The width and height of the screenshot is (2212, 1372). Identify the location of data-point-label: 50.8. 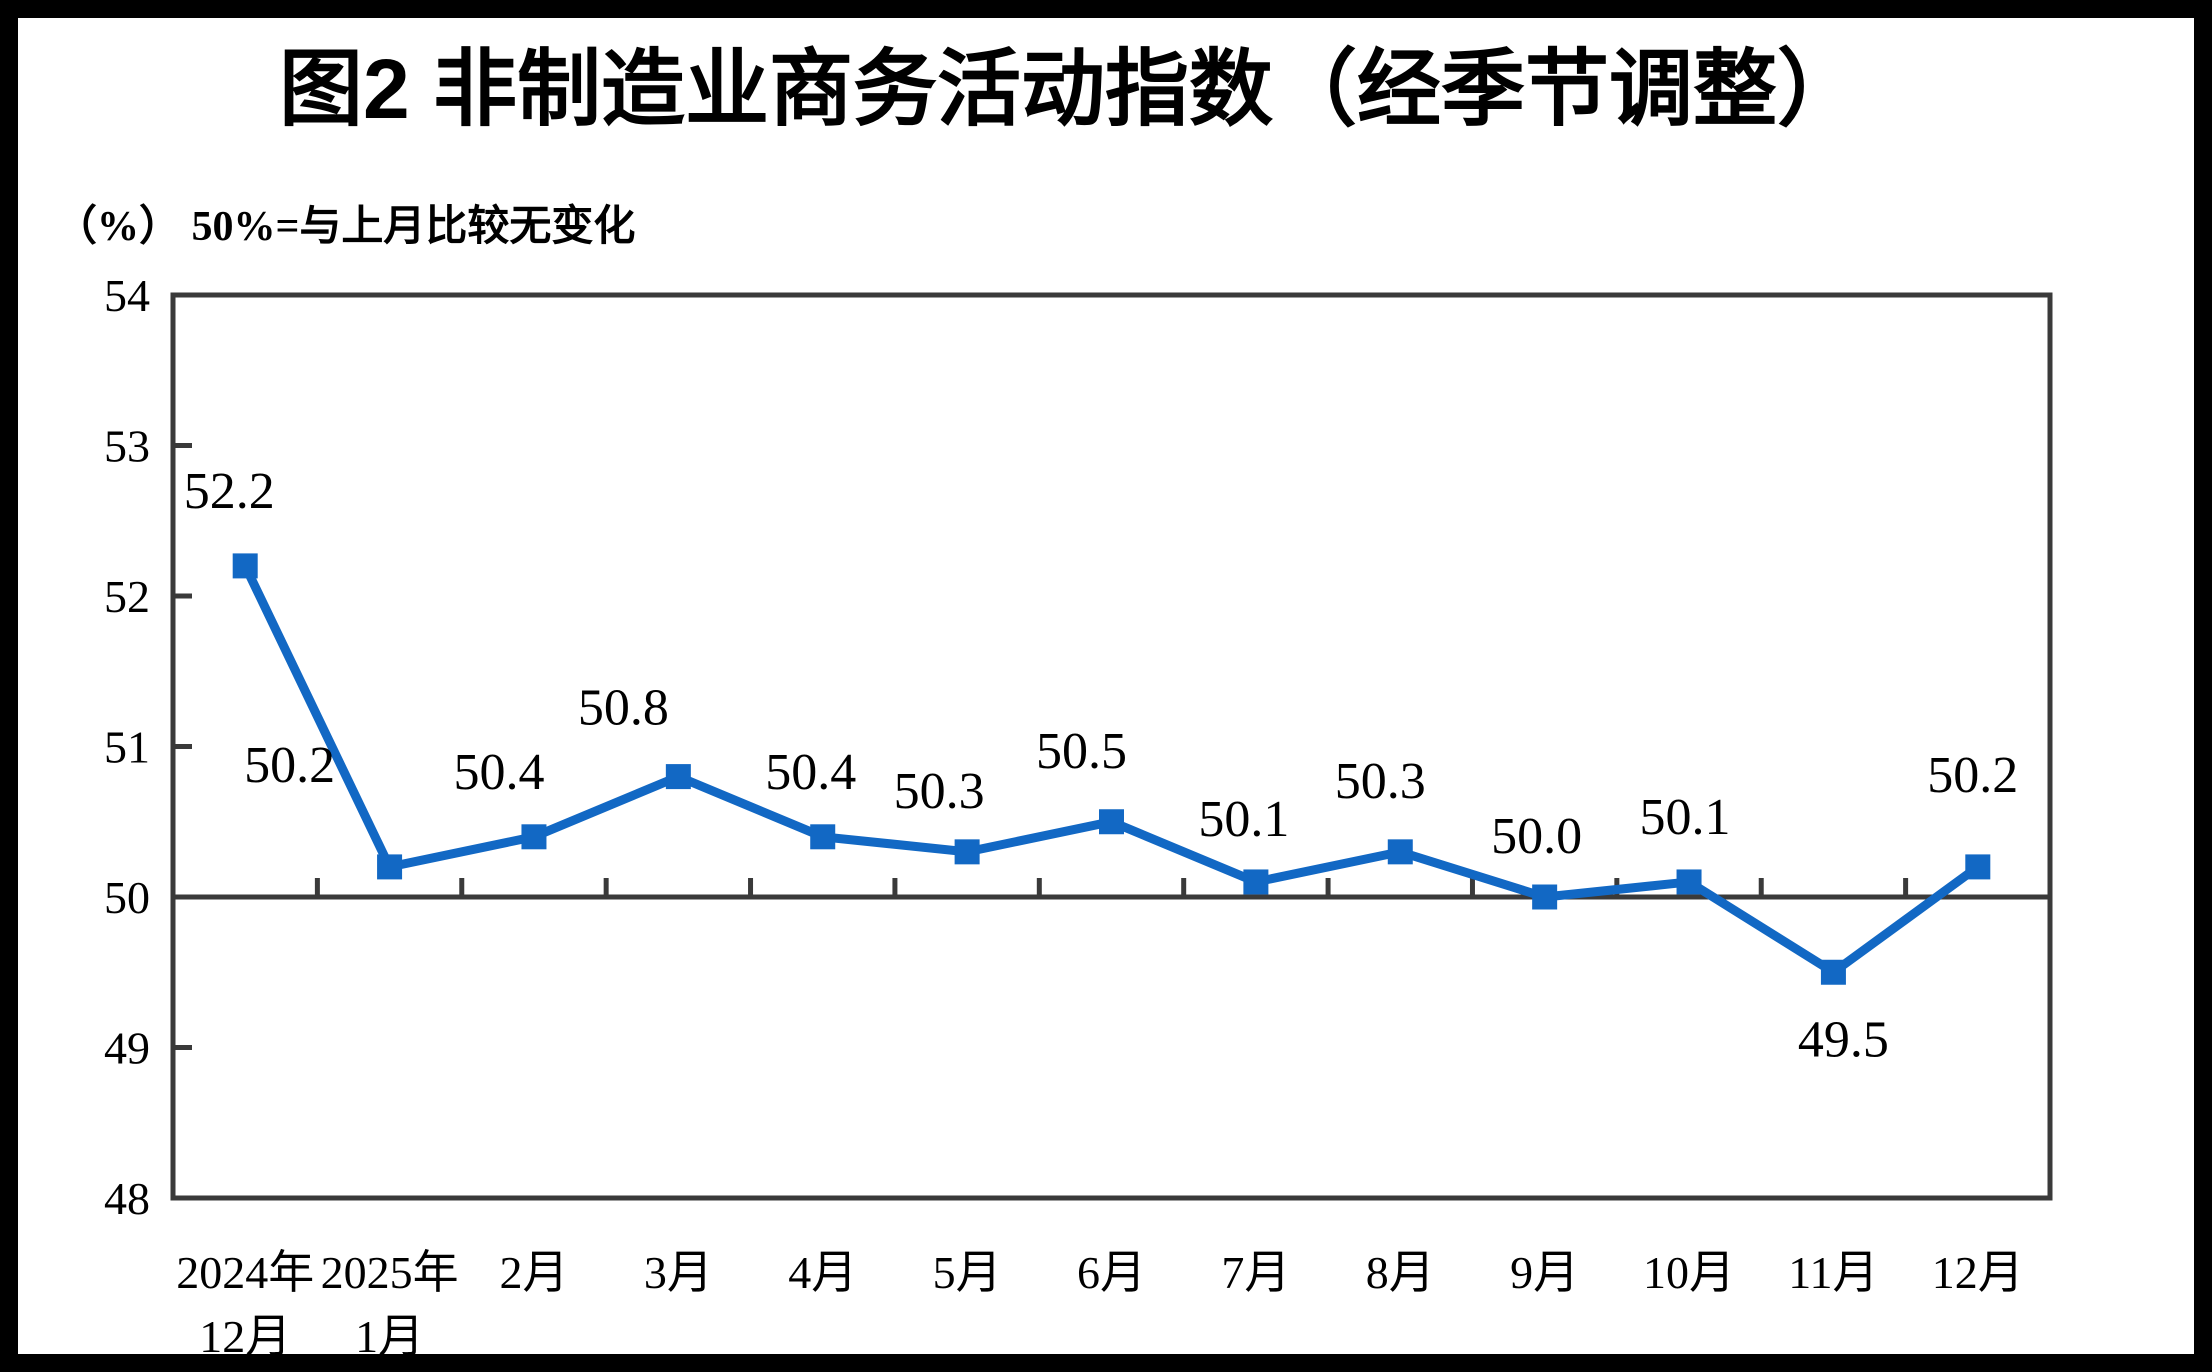
(623, 708).